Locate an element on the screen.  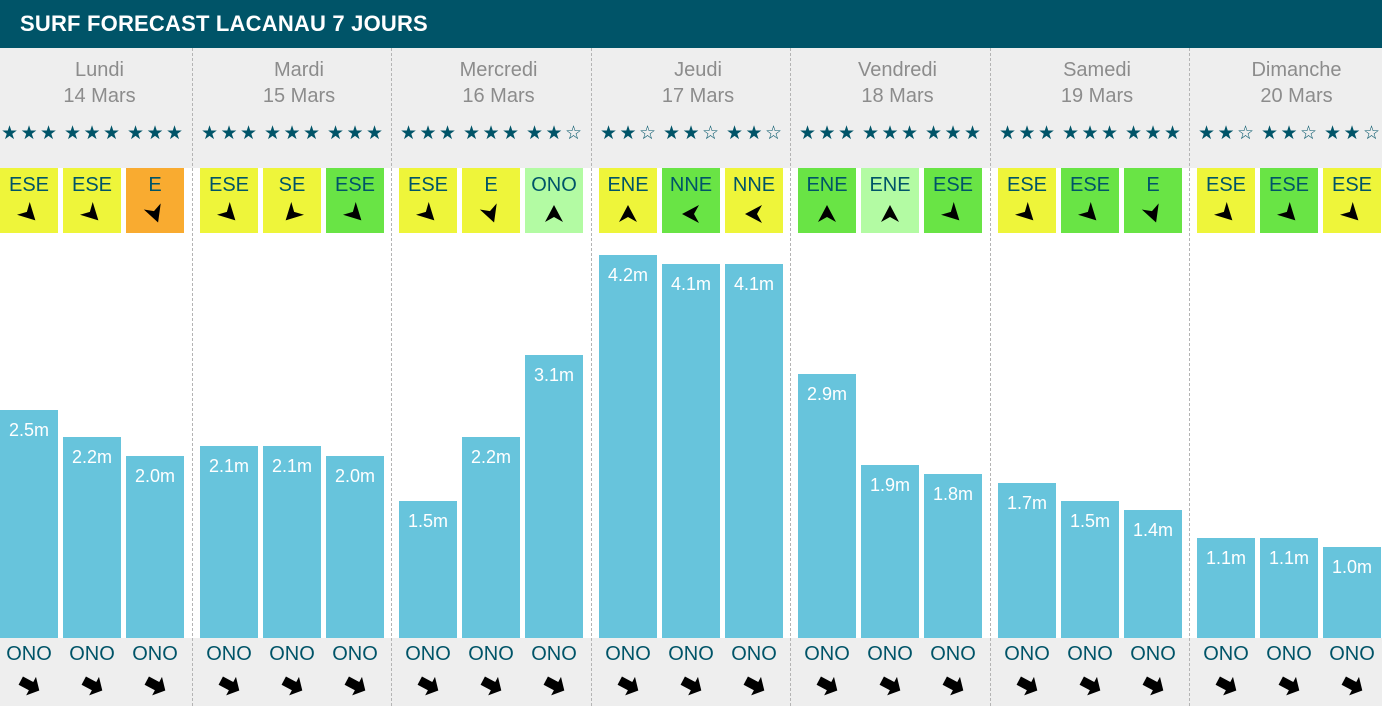
wave-height-label: 1.9m is located at coordinates (890, 485).